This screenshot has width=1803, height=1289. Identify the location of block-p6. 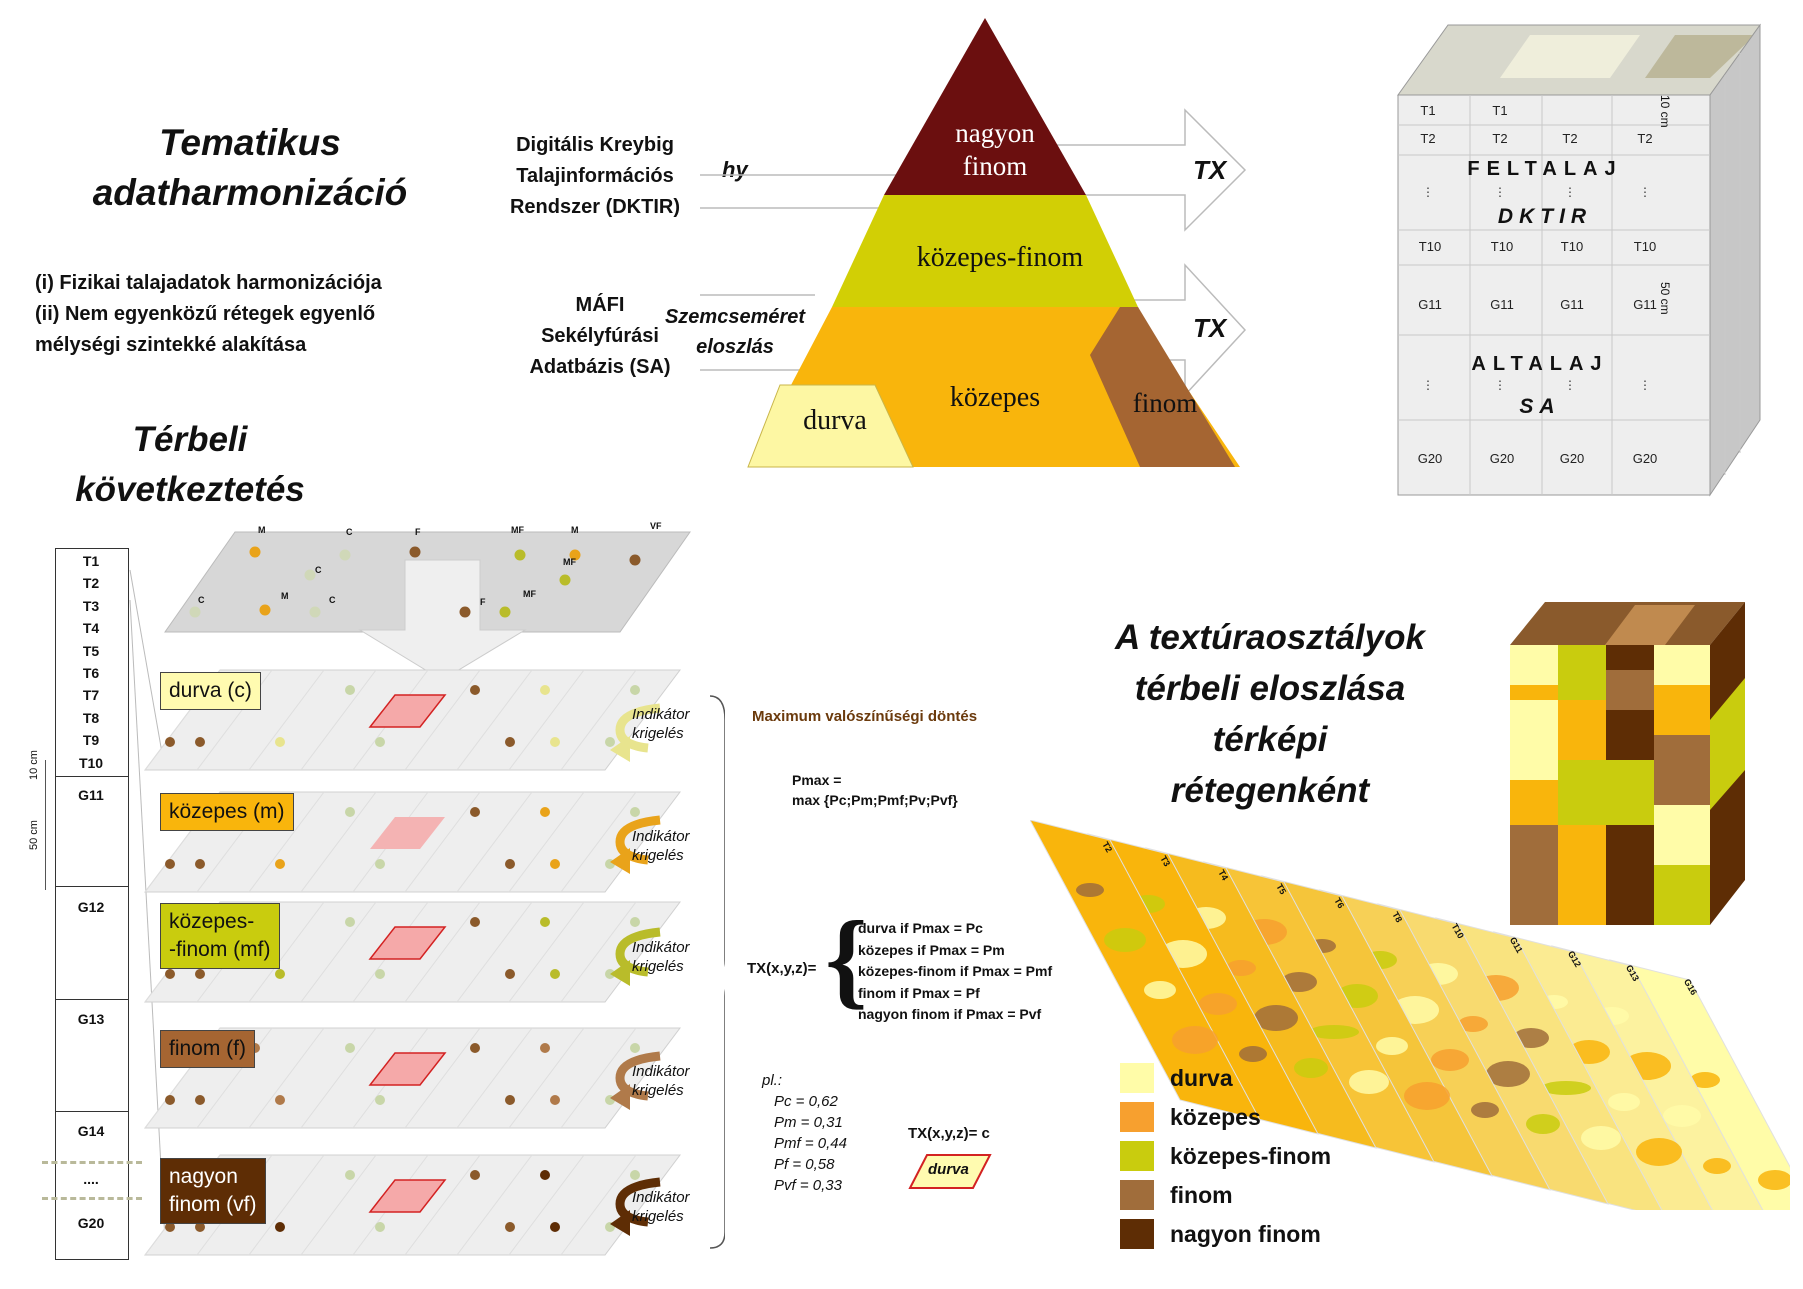
(1534, 740).